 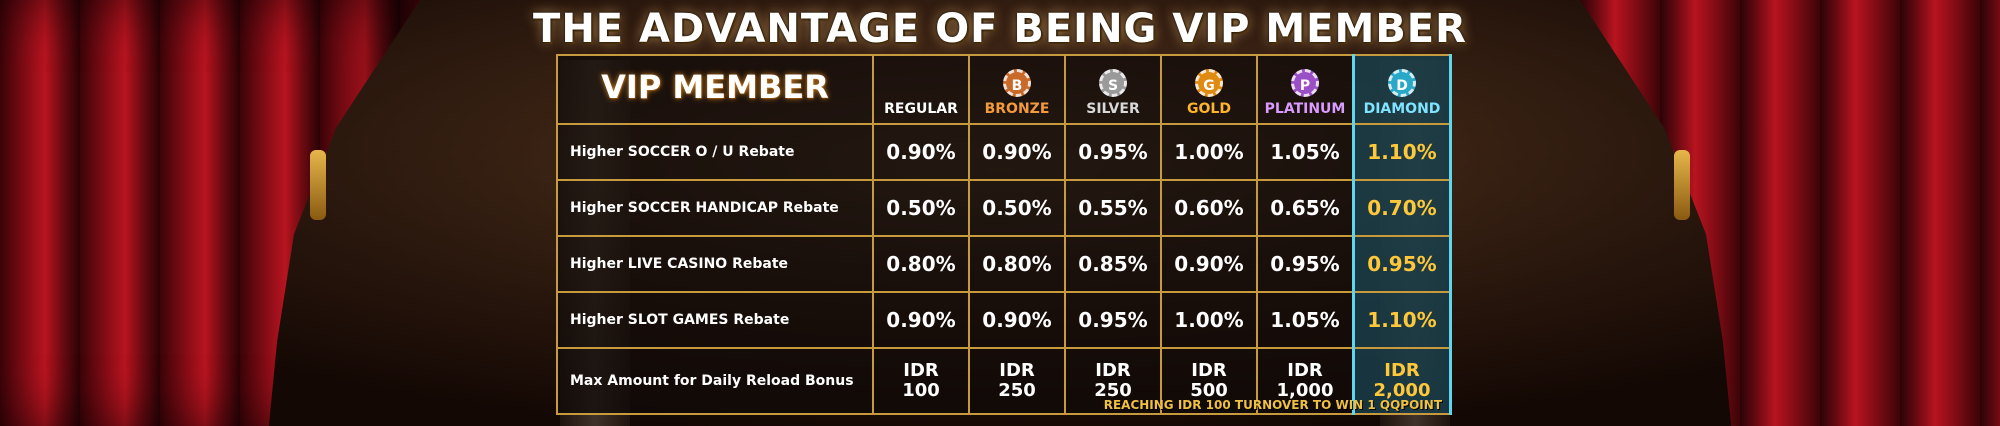 I want to click on bronze-chip-icon: B, so click(x=1017, y=83).